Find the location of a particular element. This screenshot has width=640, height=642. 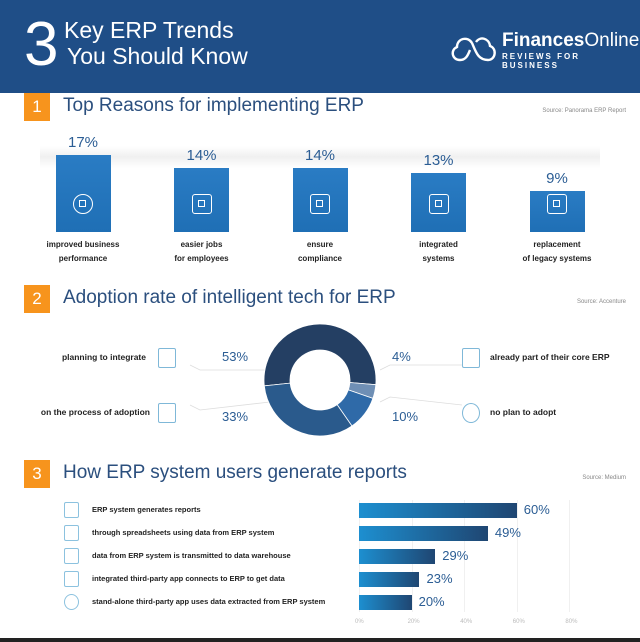

monitor-report-icon is located at coordinates (71, 510).